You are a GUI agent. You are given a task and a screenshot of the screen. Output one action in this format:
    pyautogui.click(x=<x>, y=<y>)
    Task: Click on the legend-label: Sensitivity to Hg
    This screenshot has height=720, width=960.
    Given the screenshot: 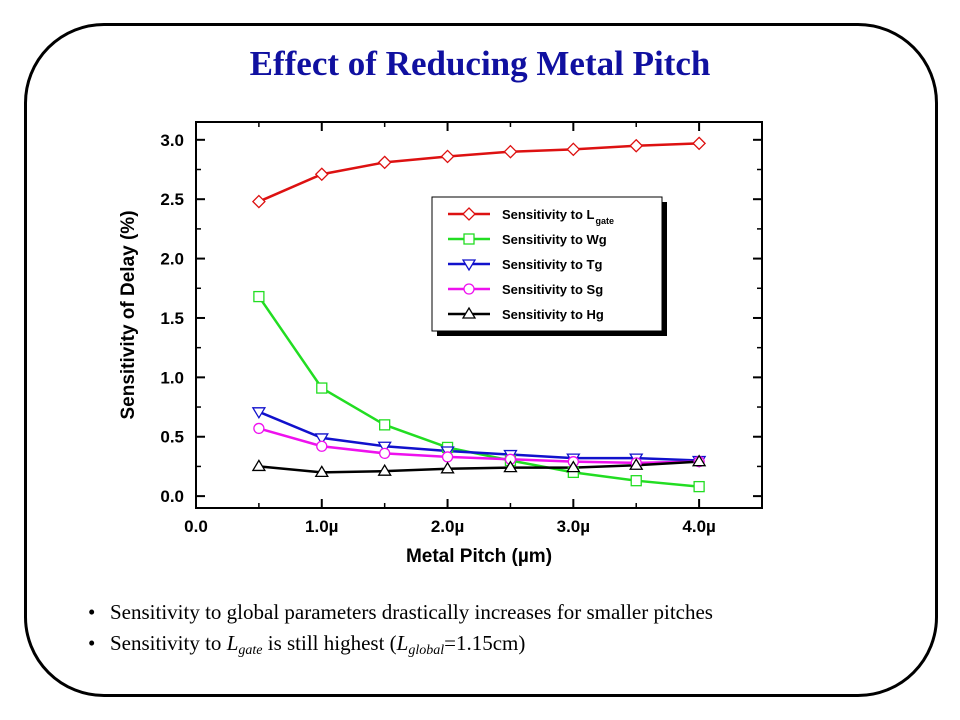 What is the action you would take?
    pyautogui.click(x=553, y=314)
    